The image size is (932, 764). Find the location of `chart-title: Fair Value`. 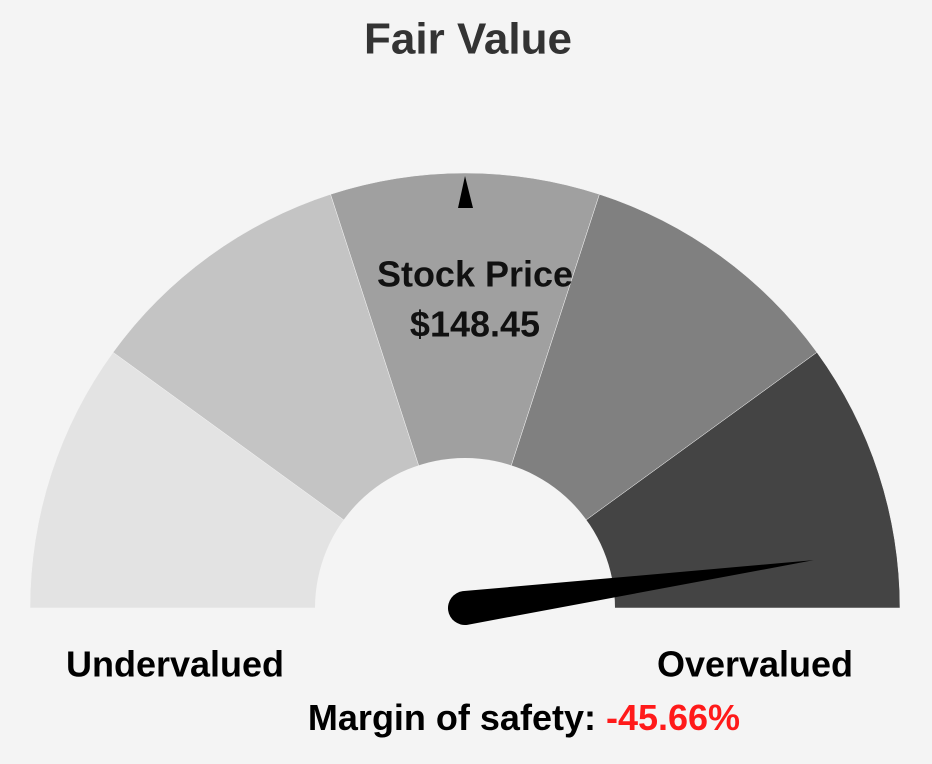

chart-title: Fair Value is located at coordinates (468, 39).